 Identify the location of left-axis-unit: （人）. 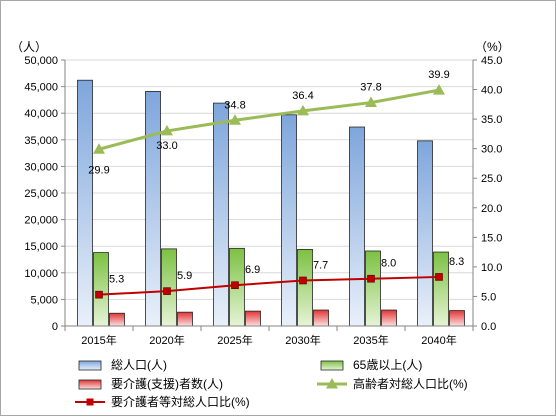
(29, 47).